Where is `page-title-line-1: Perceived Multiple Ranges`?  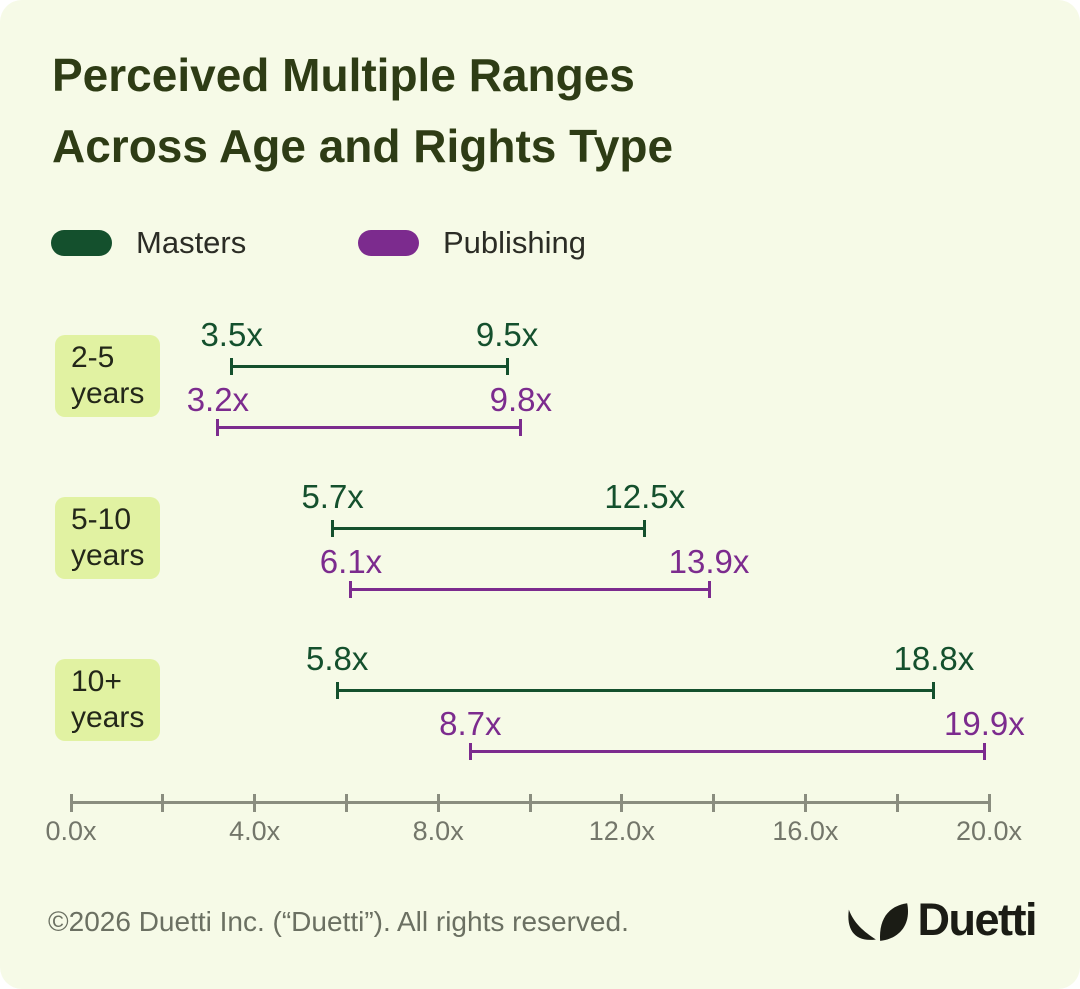
page-title-line-1: Perceived Multiple Ranges is located at coordinates (343, 75).